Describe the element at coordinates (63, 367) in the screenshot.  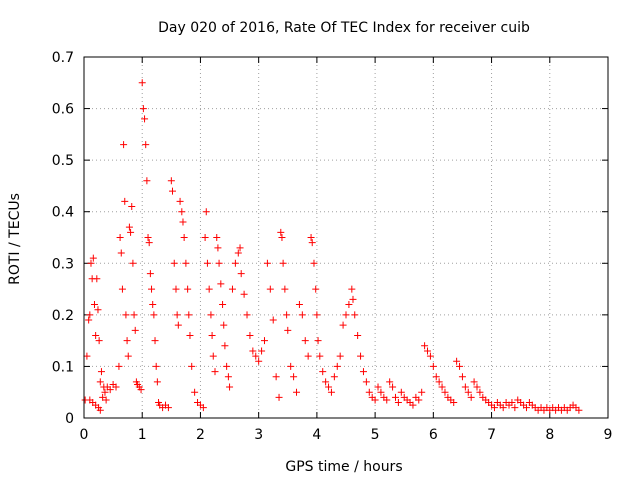
I see `y-tick-label: 0.1` at that location.